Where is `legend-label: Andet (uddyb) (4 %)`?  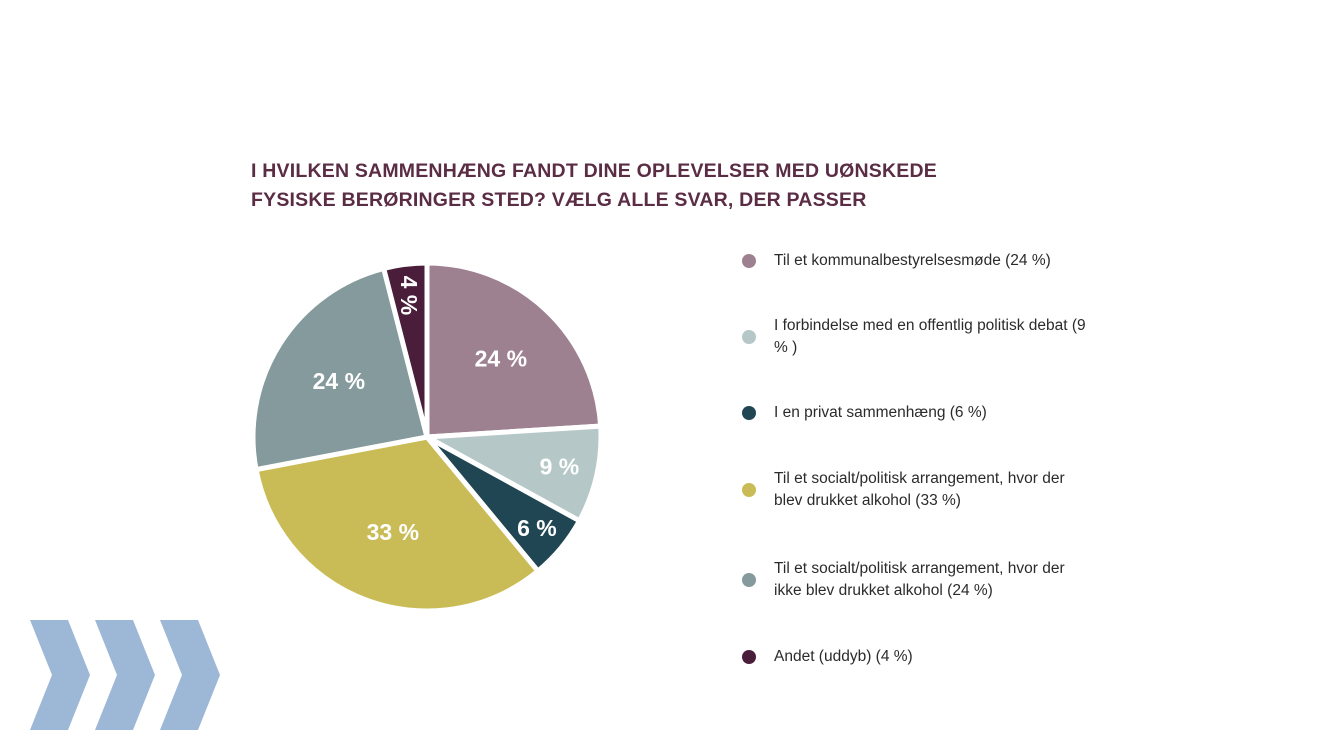 legend-label: Andet (uddyb) (4 %) is located at coordinates (843, 656).